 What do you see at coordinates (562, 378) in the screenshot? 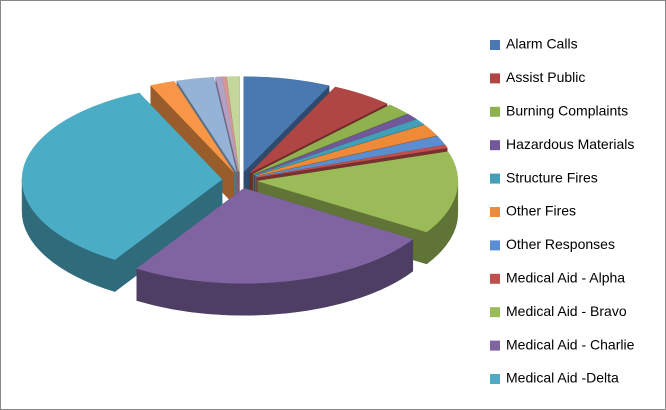
I see `legend-label: Medical Aid -Delta` at bounding box center [562, 378].